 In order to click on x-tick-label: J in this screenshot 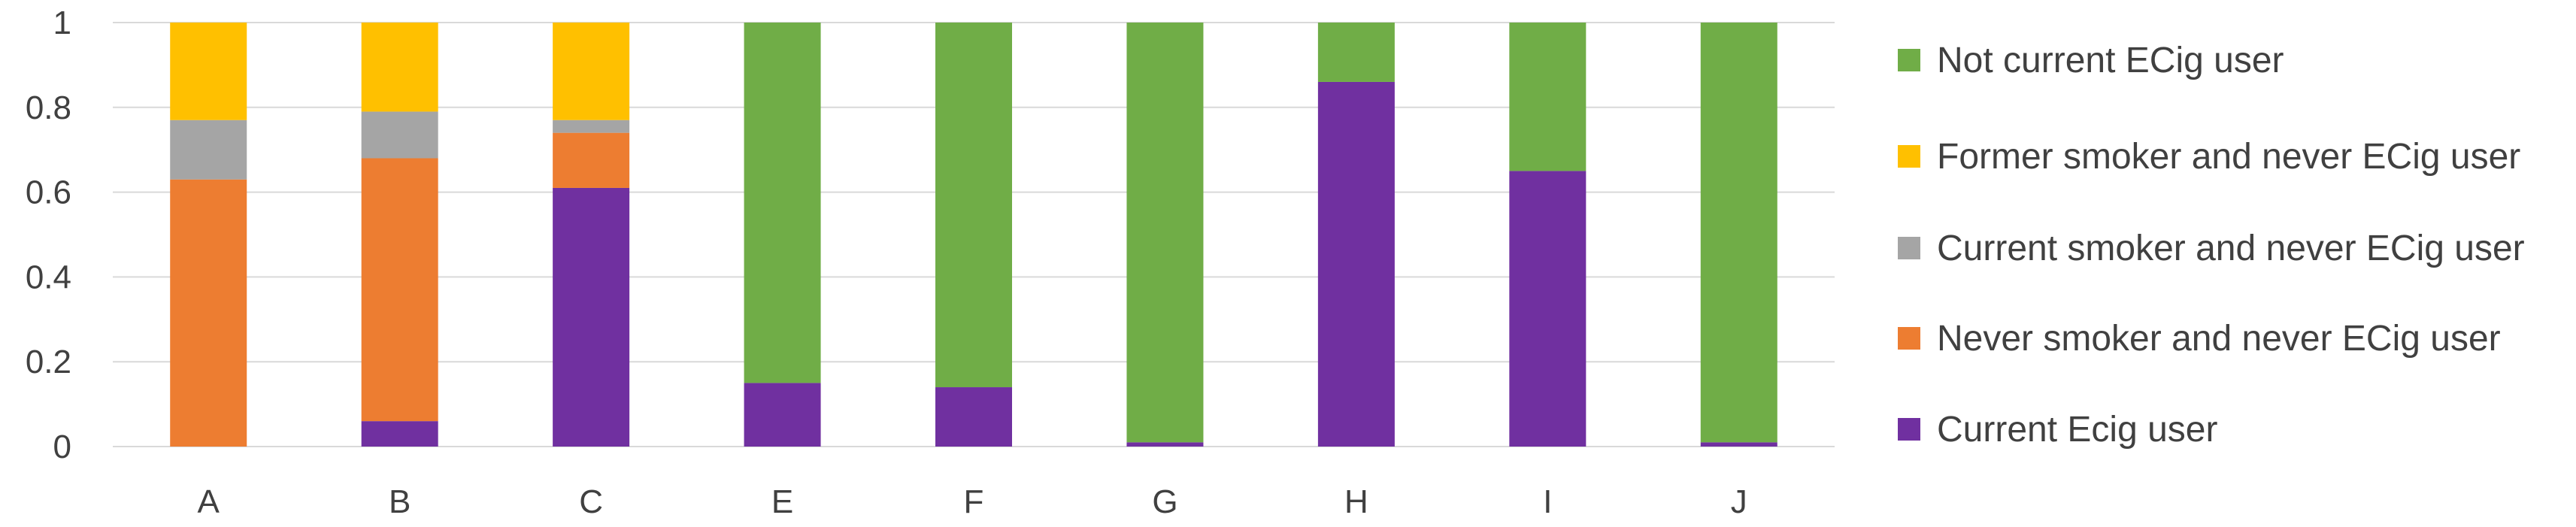, I will do `click(1739, 501)`.